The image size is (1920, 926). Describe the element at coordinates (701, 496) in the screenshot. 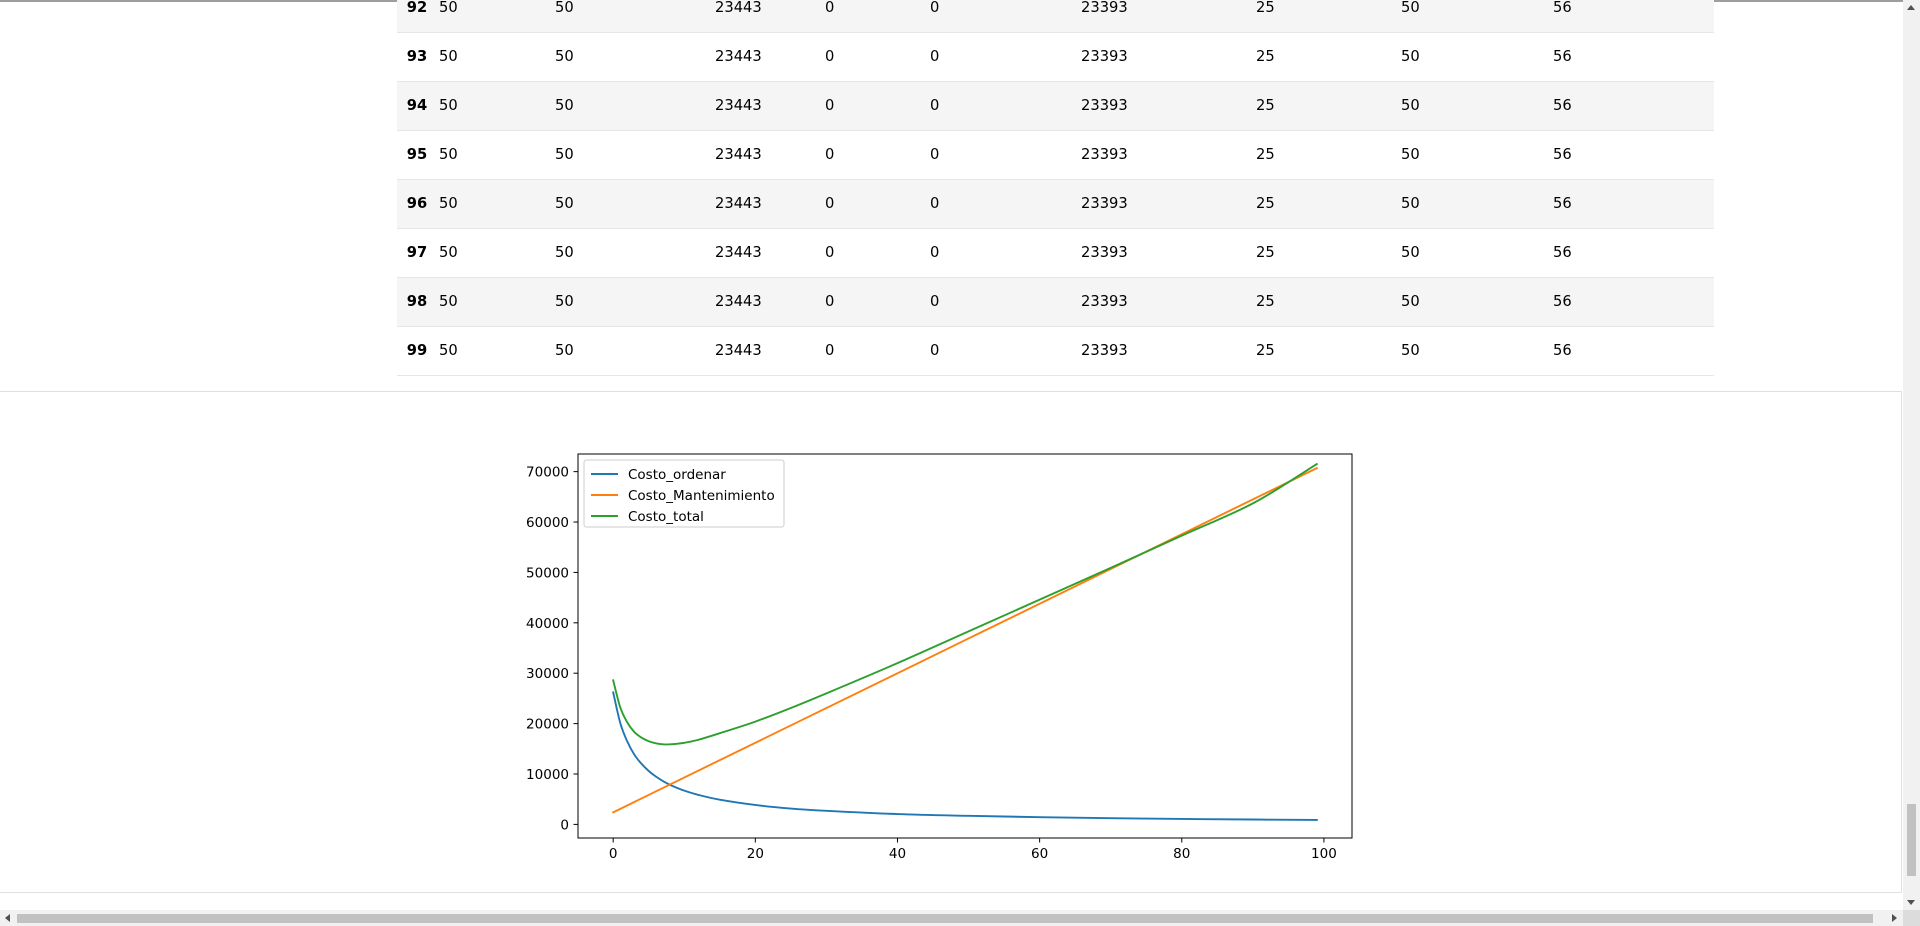

I see `legend-label: Costo_Mantenimiento` at that location.